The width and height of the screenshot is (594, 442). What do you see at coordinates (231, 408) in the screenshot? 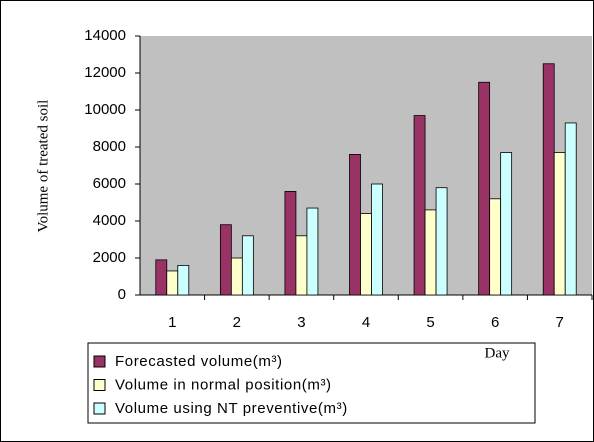
I see `legend-label: Volume using NT preventive(m³)` at bounding box center [231, 408].